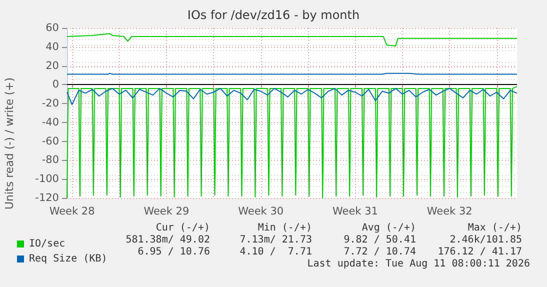 The height and width of the screenshot is (287, 547). I want to click on text: 4.10 / 7.71, so click(276, 252).